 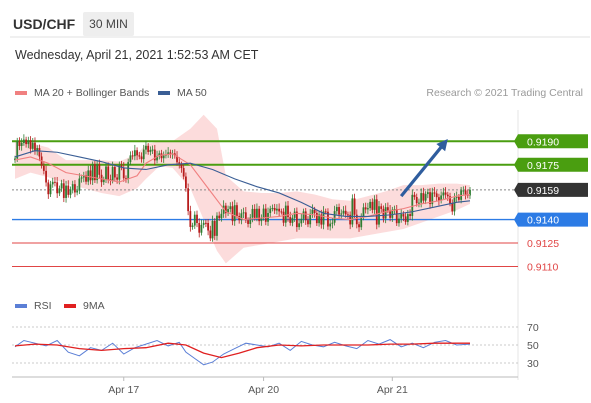 What do you see at coordinates (442, 145) in the screenshot?
I see `projection-arrow-head` at bounding box center [442, 145].